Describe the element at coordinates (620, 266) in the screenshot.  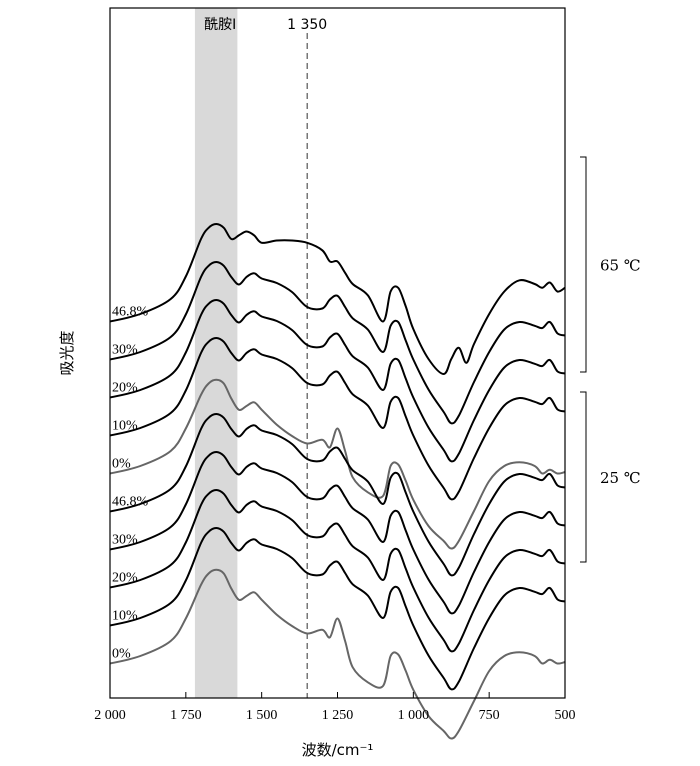
I see `group-label: 65 ℃` at that location.